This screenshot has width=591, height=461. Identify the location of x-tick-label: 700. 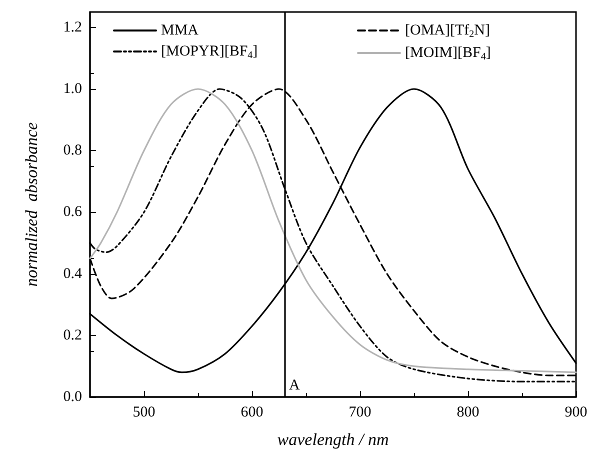
(360, 412).